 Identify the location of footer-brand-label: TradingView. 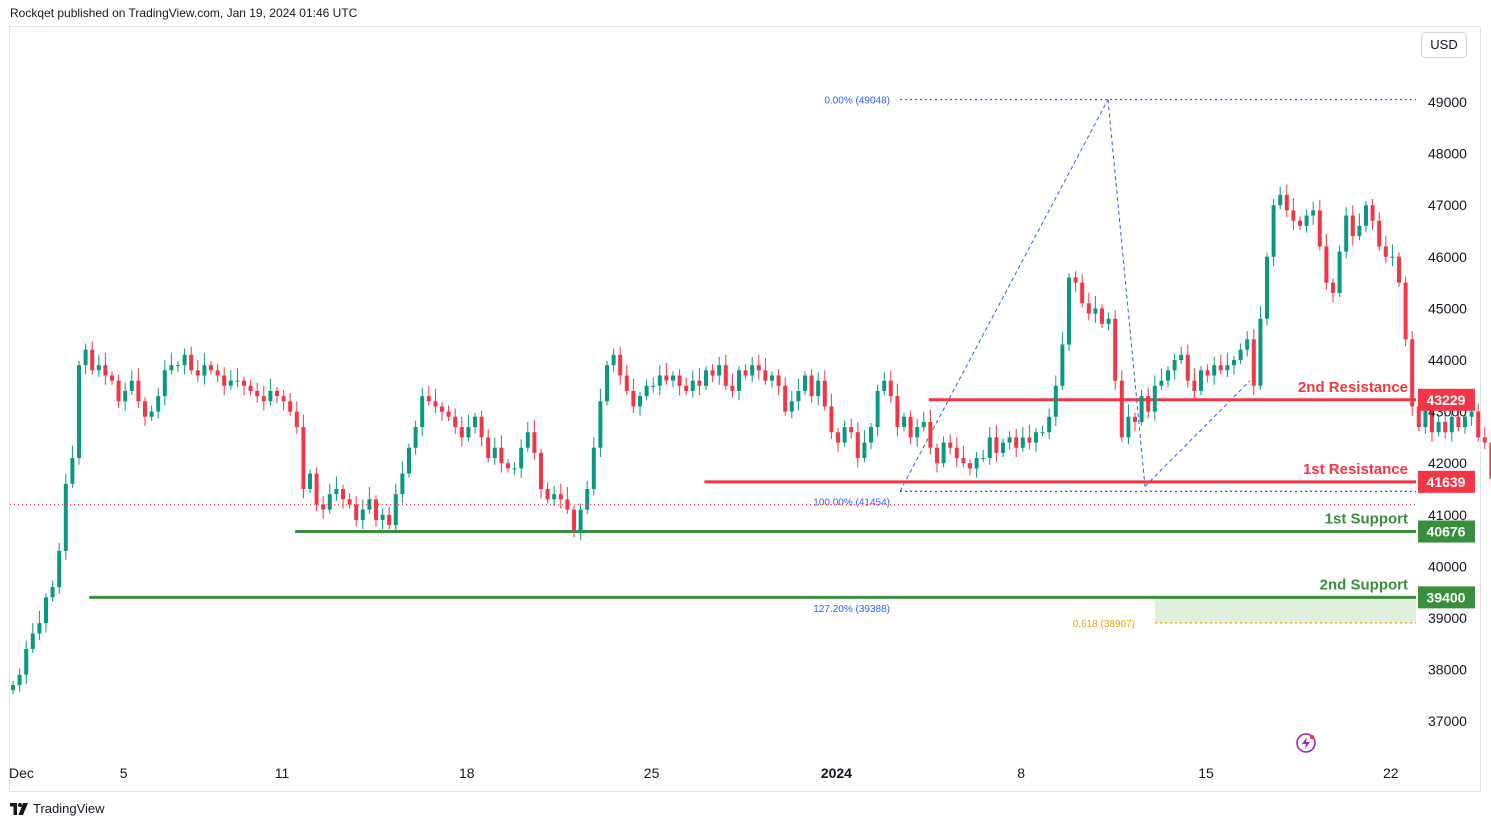
(69, 808).